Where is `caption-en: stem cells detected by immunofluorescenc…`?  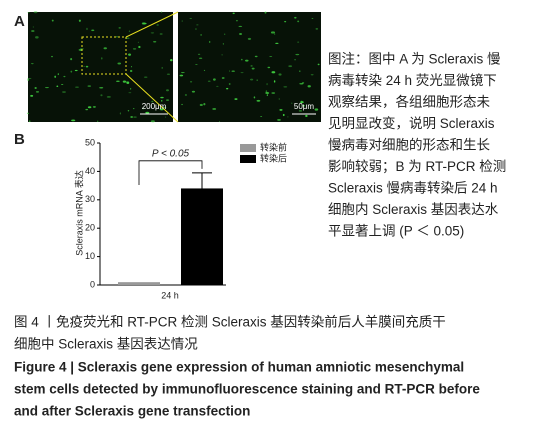 caption-en: stem cells detected by immunofluorescenc… is located at coordinates (247, 389).